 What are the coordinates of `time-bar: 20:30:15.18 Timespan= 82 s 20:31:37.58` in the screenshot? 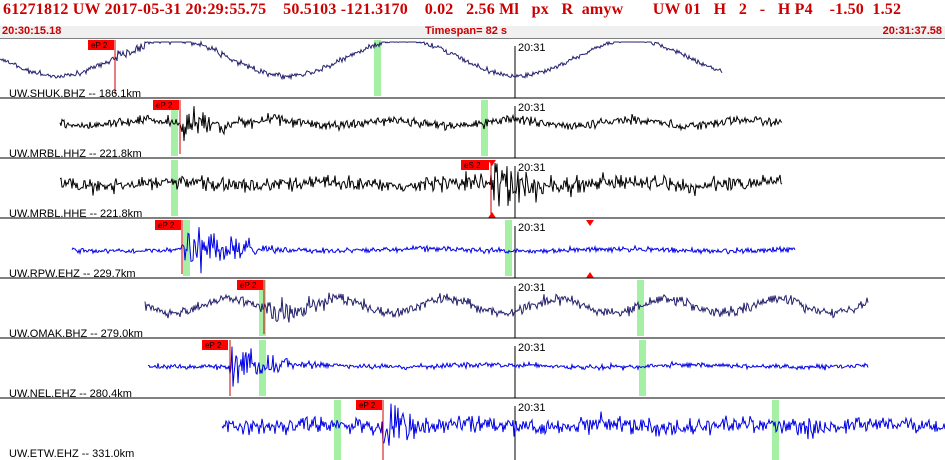 It's located at (472, 31).